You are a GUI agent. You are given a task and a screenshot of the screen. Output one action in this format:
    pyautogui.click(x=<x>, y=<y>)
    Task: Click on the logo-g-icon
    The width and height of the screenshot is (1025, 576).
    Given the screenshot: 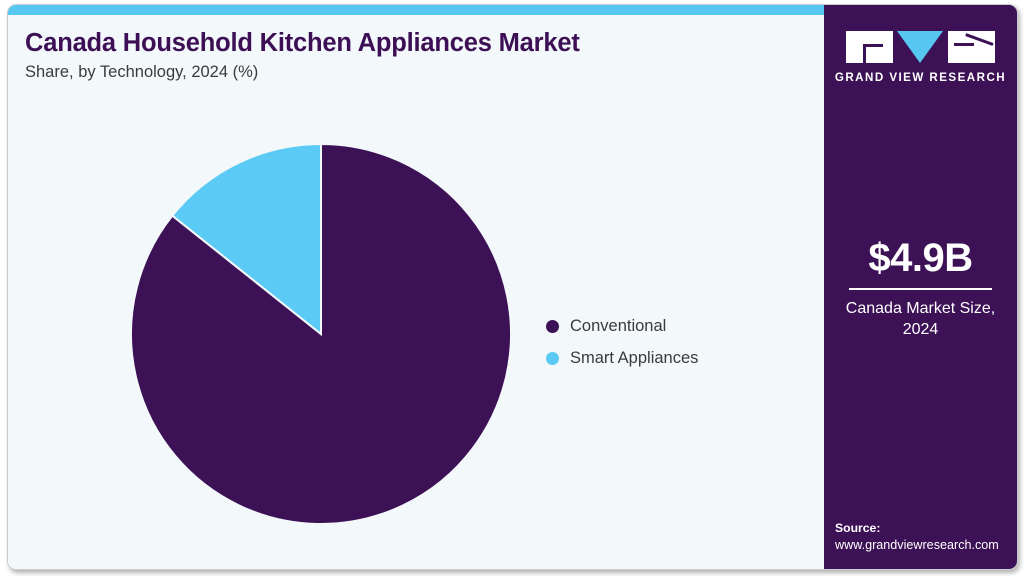 What is the action you would take?
    pyautogui.click(x=869, y=47)
    